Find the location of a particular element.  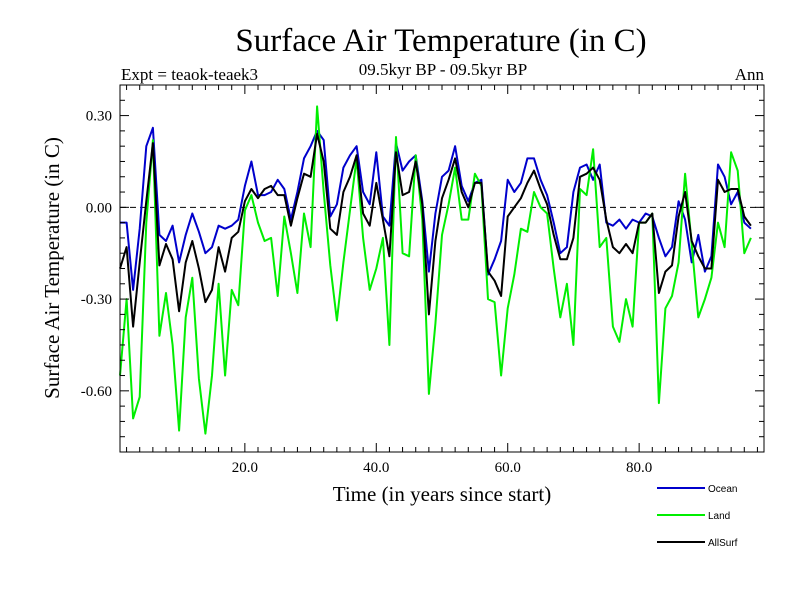

y-tick-label: -0.30 is located at coordinates (96, 300).